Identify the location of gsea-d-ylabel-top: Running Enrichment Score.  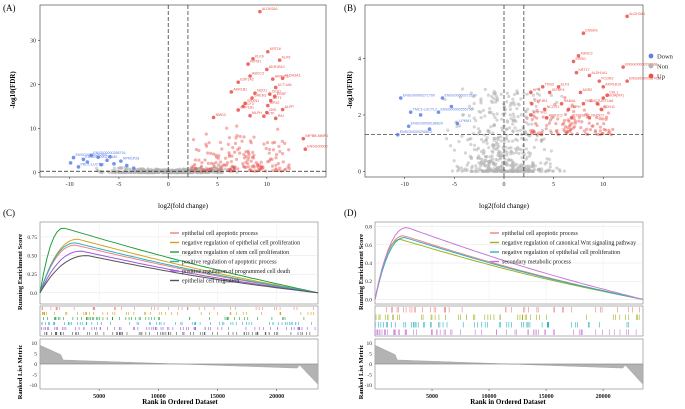
(361, 272).